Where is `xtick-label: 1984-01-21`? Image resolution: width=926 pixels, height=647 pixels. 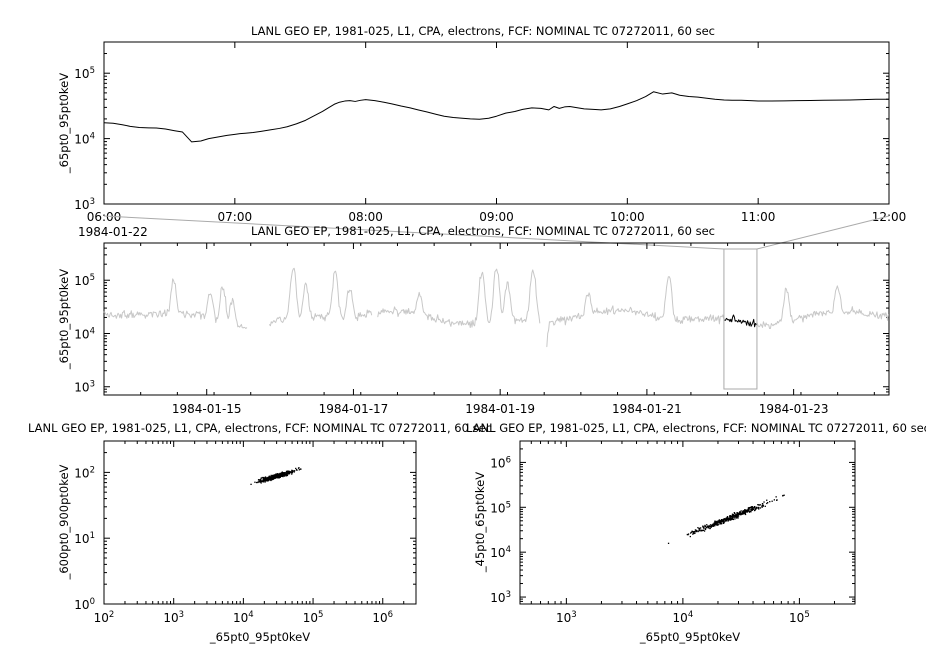
xtick-label: 1984-01-21 is located at coordinates (647, 409).